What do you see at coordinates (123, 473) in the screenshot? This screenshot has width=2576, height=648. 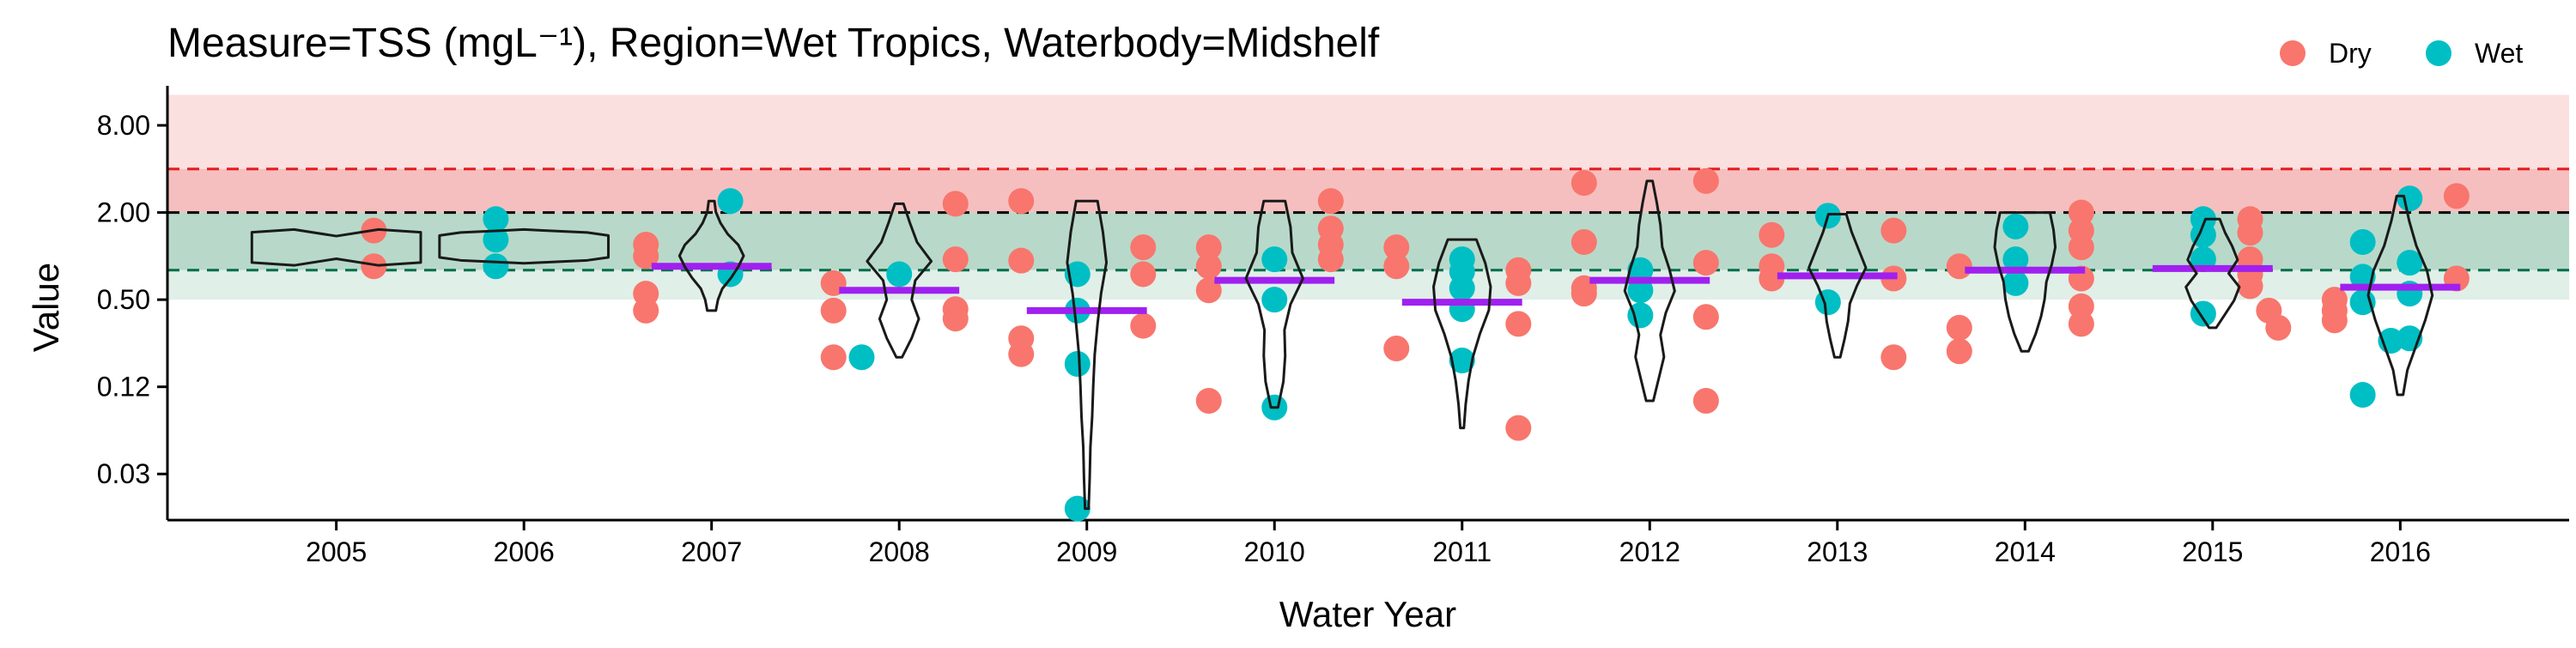 I see `y-tick-label-4: 0.03` at bounding box center [123, 473].